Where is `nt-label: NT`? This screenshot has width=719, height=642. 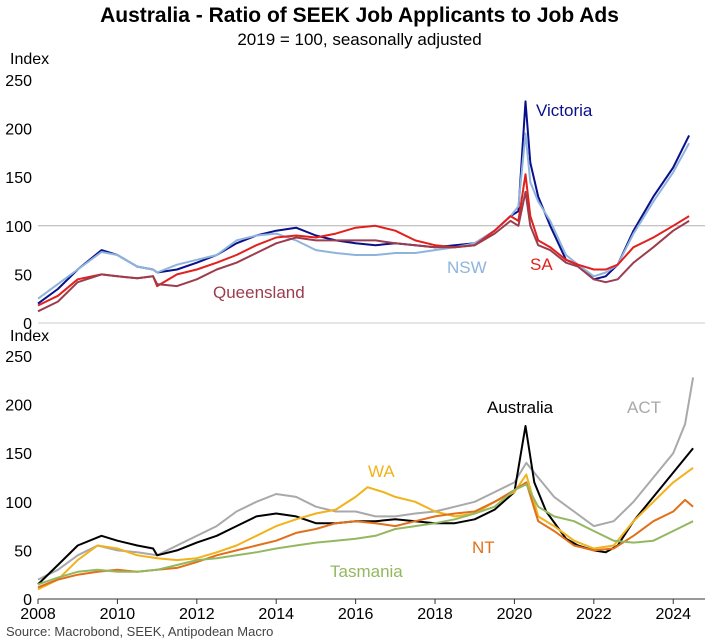
nt-label: NT is located at coordinates (483, 547).